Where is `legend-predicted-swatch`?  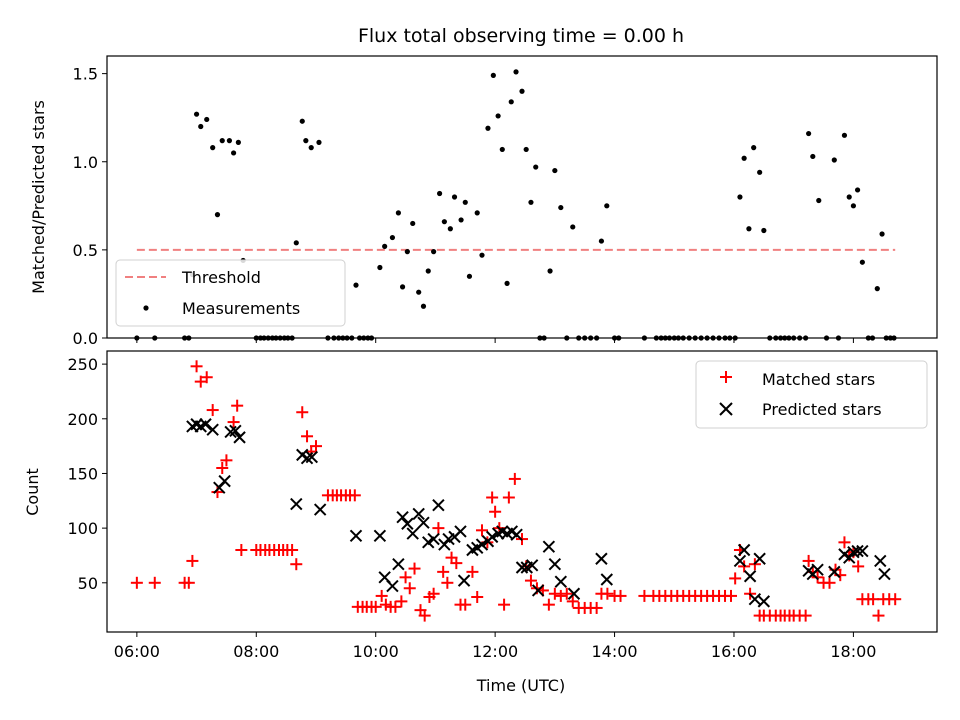 legend-predicted-swatch is located at coordinates (726, 409).